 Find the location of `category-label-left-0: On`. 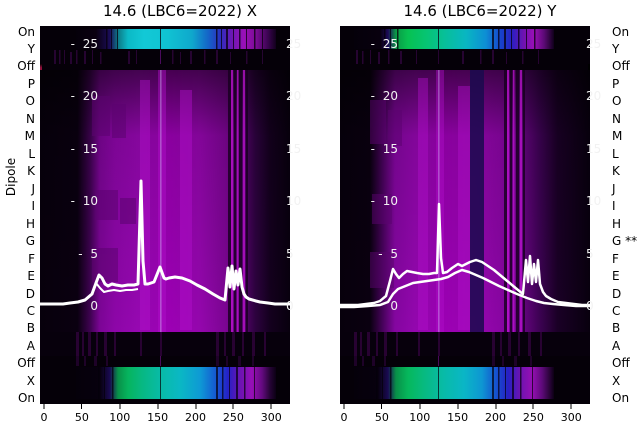

category-label-left-0: On is located at coordinates (26, 31).